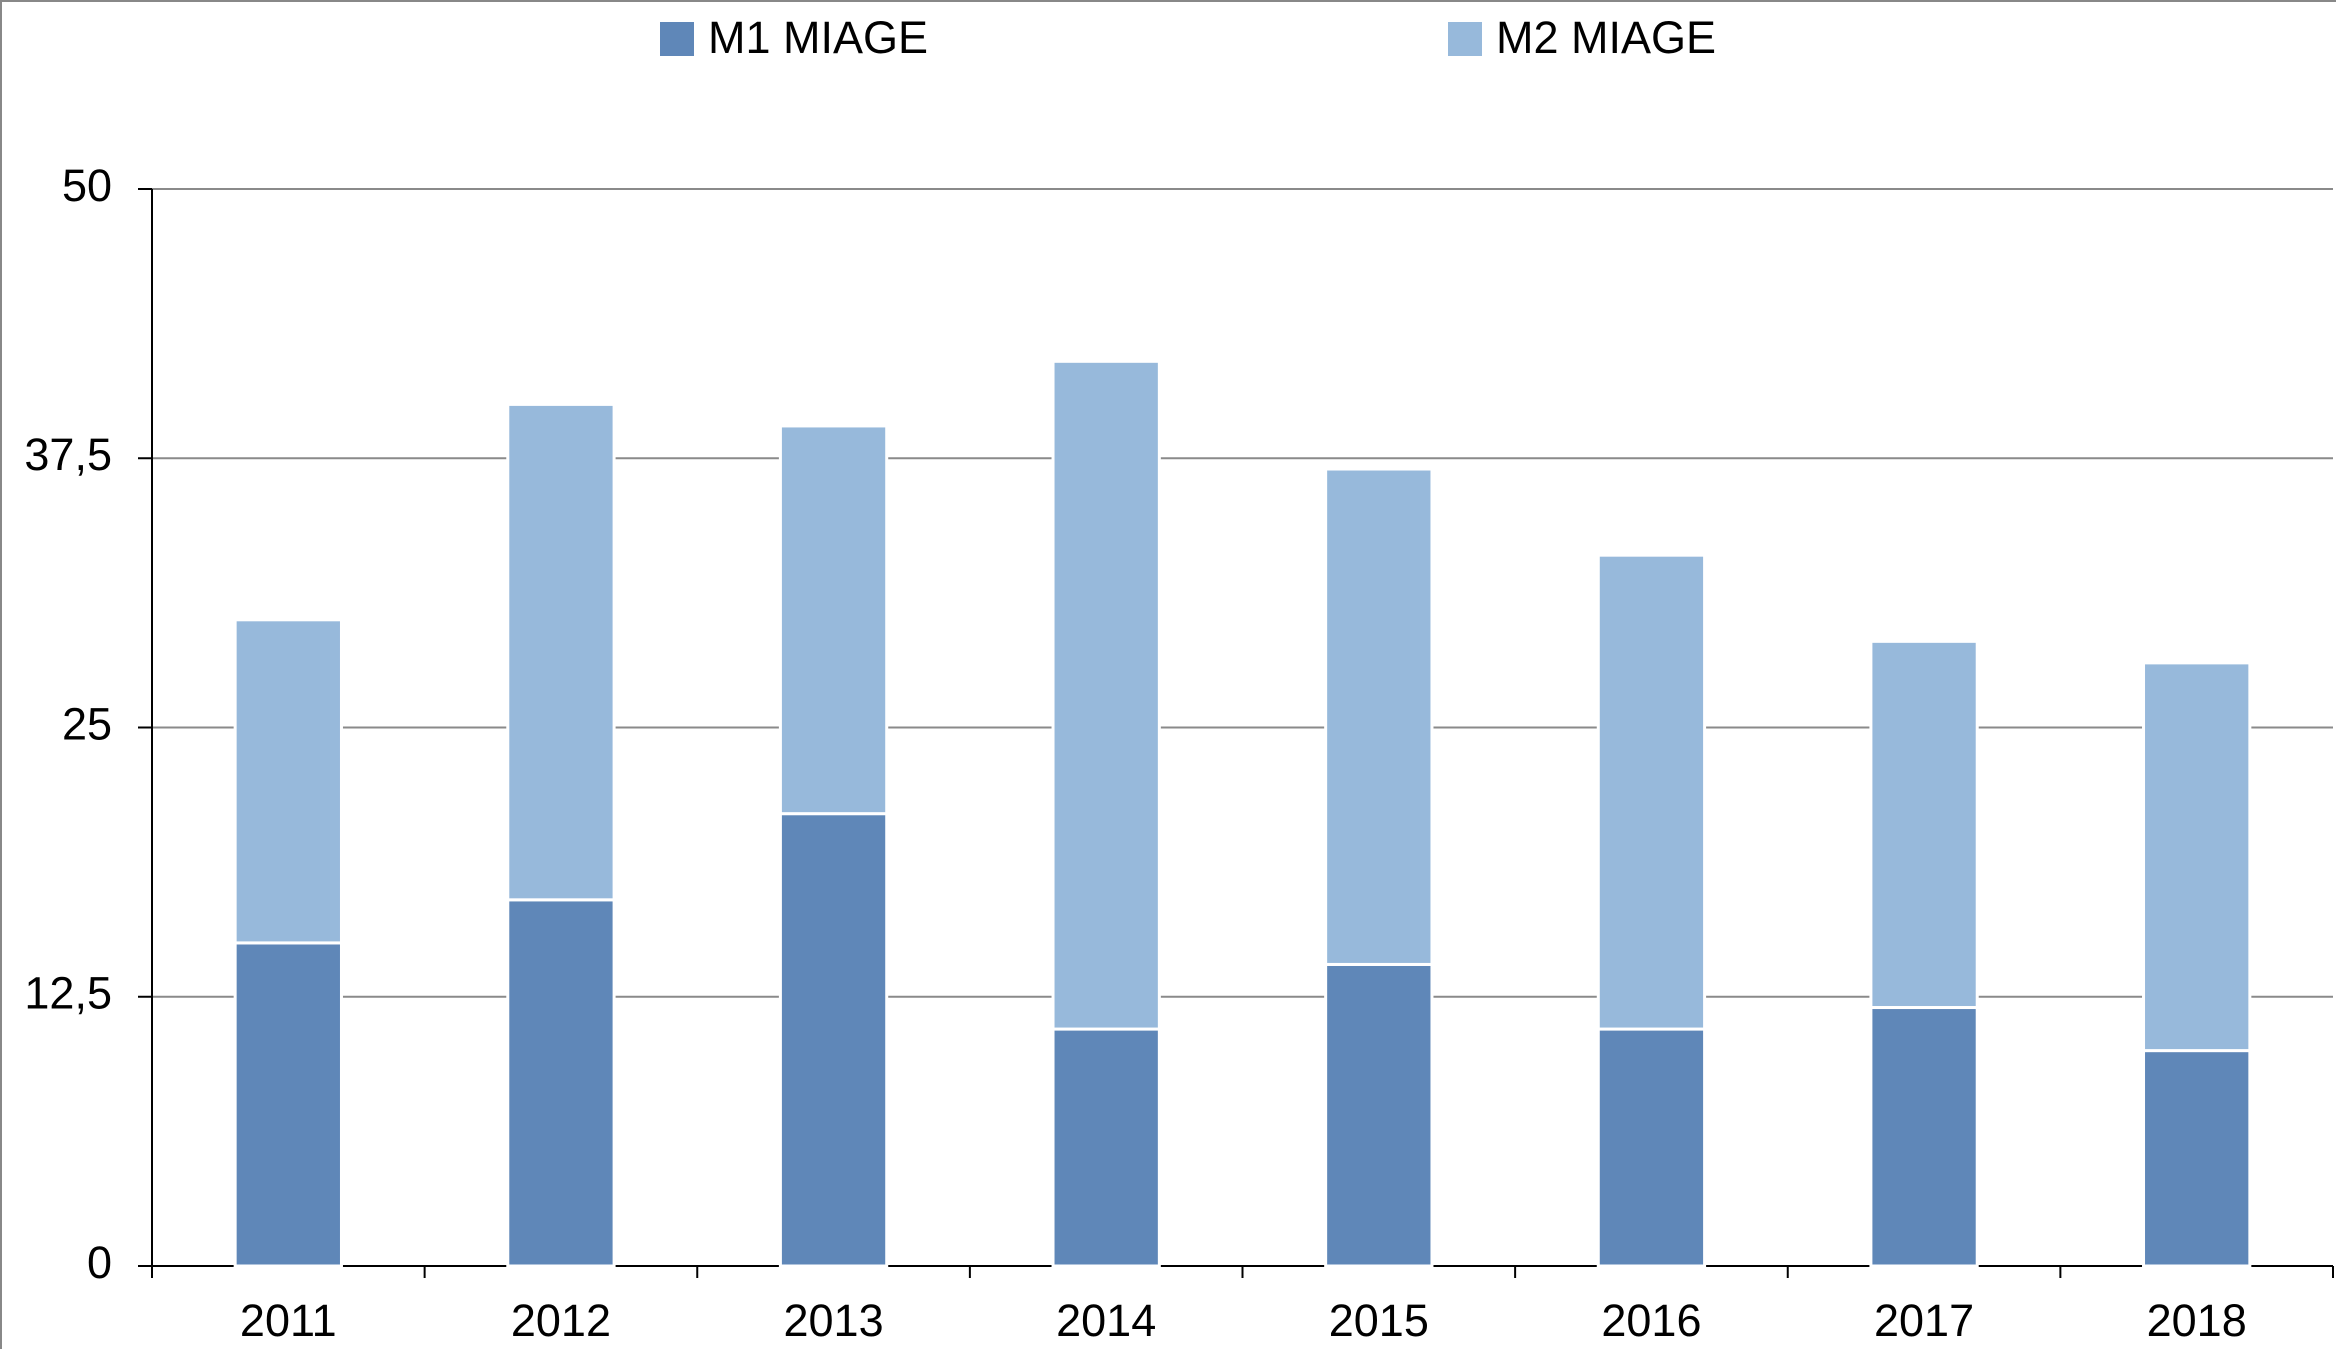 The image size is (2336, 1349). I want to click on y-tick-label: 37,5, so click(68, 454).